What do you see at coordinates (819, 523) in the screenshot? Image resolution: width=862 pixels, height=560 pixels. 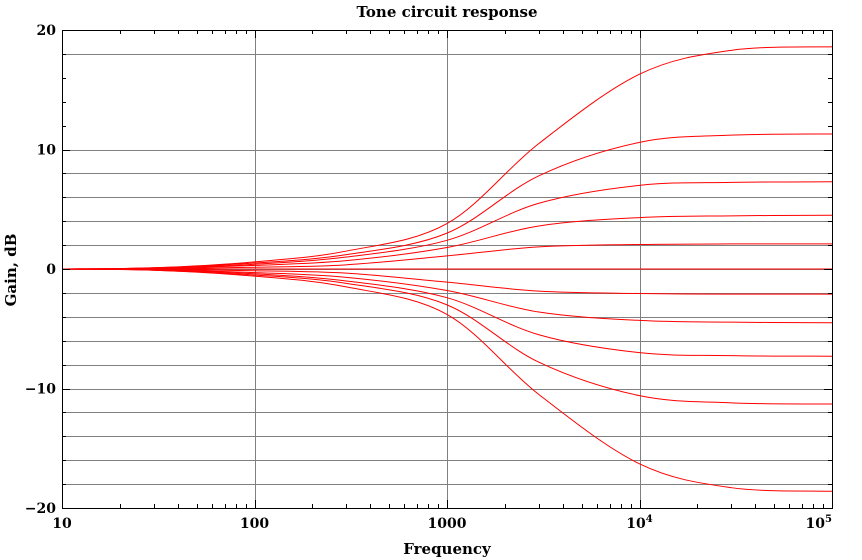 I see `x-tick-label: 105` at bounding box center [819, 523].